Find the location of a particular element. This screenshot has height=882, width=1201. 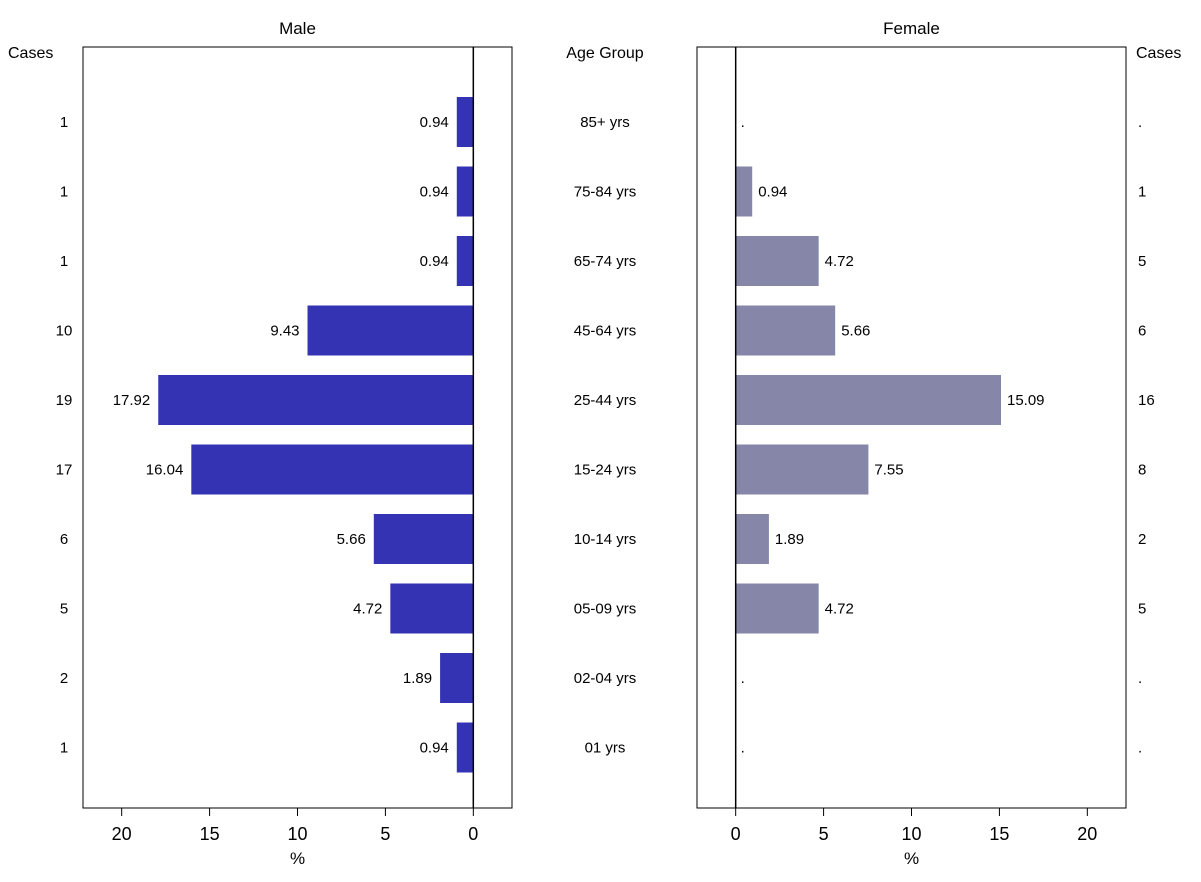

age-group-label: 10-14 yrs is located at coordinates (605, 539).